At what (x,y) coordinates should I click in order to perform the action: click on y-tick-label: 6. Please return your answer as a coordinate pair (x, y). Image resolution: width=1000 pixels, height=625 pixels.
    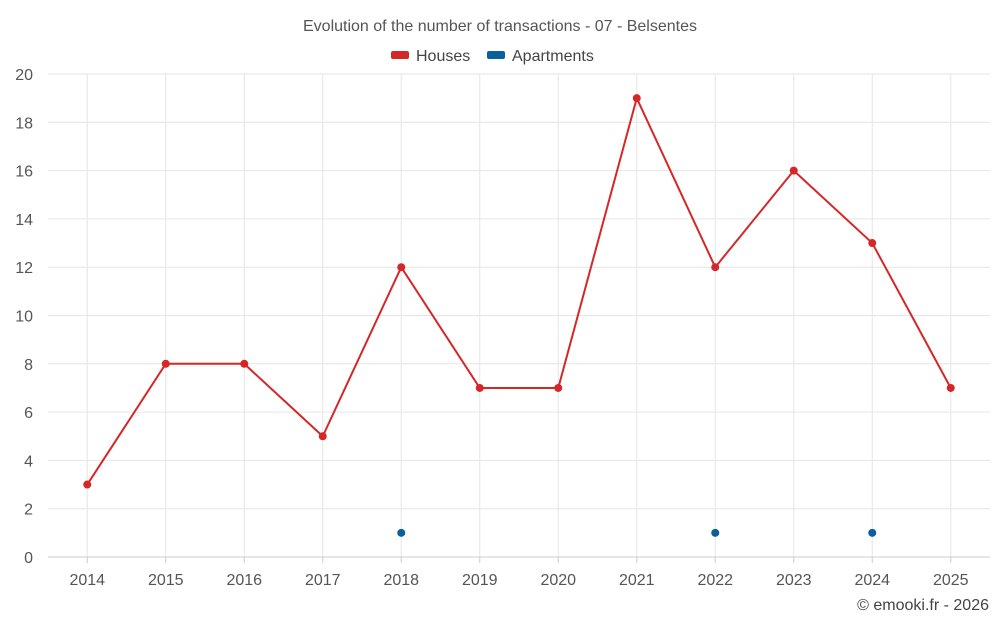
    Looking at the image, I should click on (28, 413).